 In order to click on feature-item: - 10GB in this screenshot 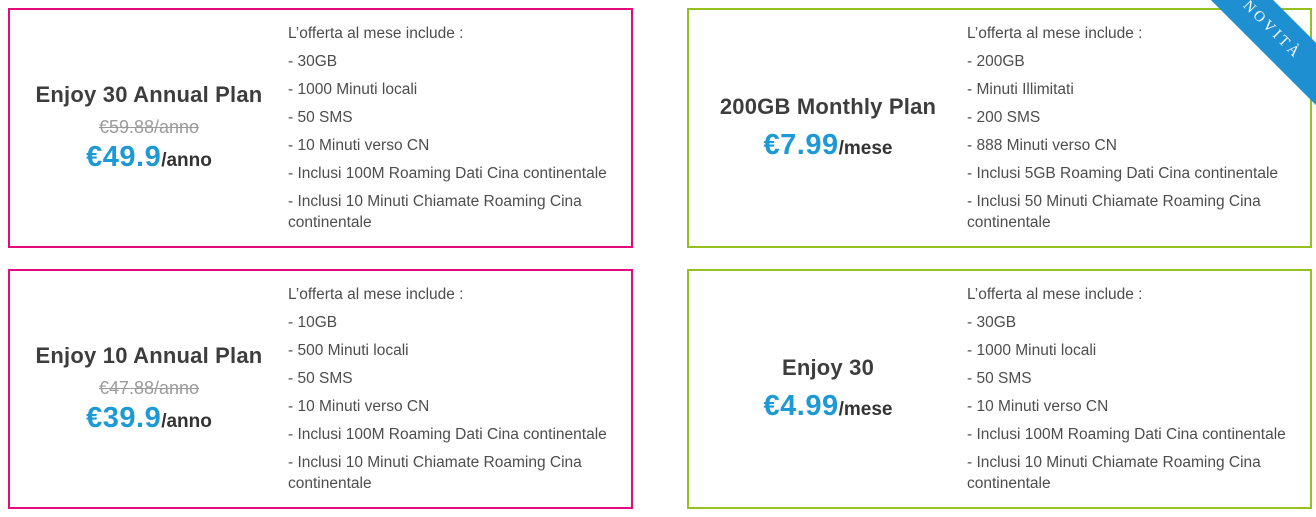, I will do `click(313, 322)`.